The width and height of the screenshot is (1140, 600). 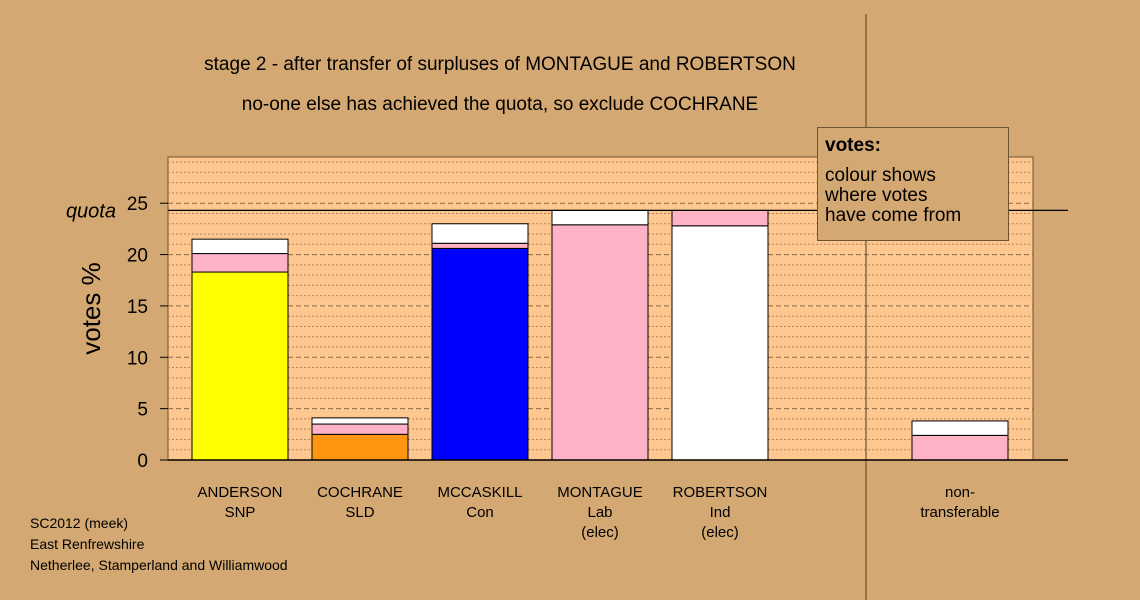 What do you see at coordinates (137, 256) in the screenshot?
I see `y-tick-label: 20` at bounding box center [137, 256].